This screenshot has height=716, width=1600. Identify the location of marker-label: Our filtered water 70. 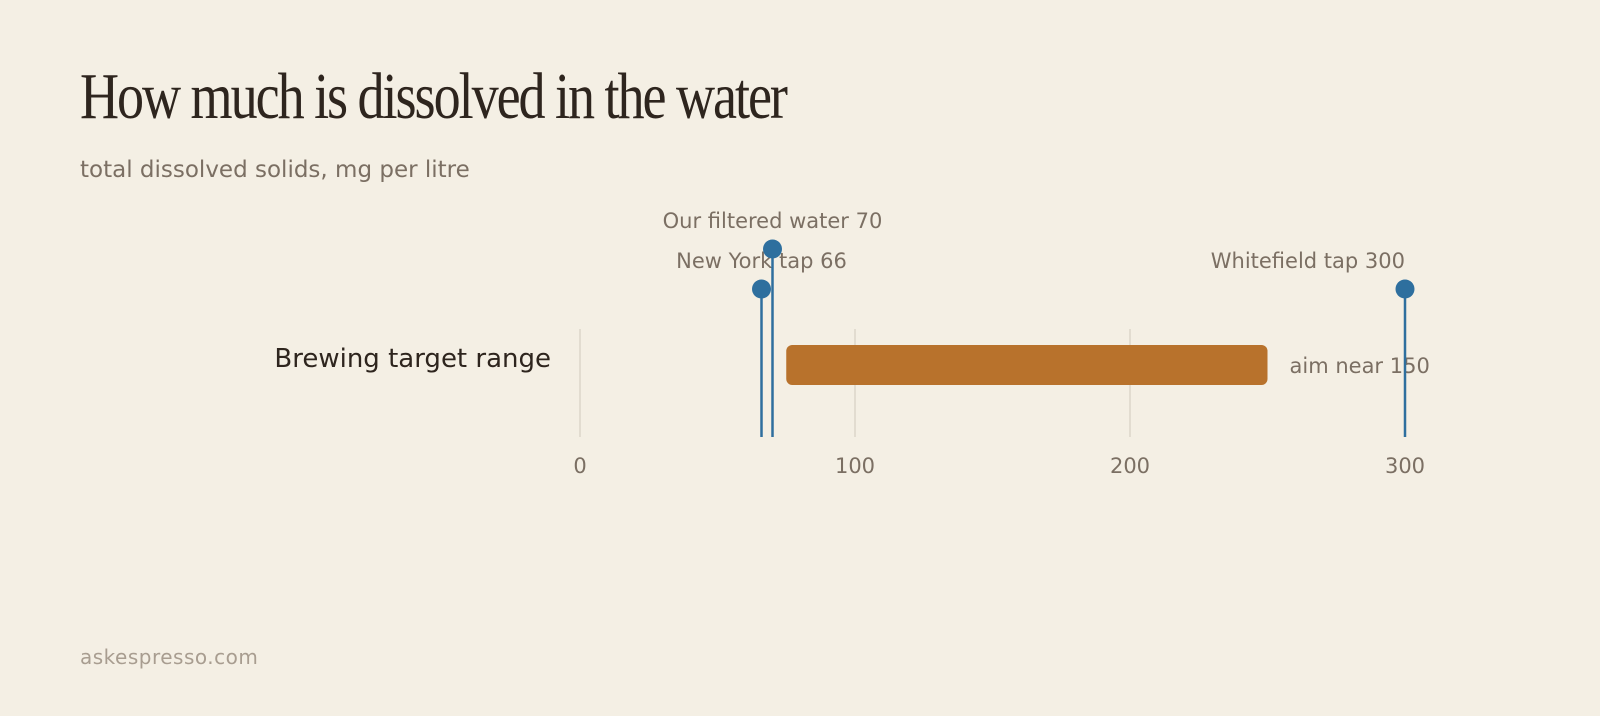
(773, 221).